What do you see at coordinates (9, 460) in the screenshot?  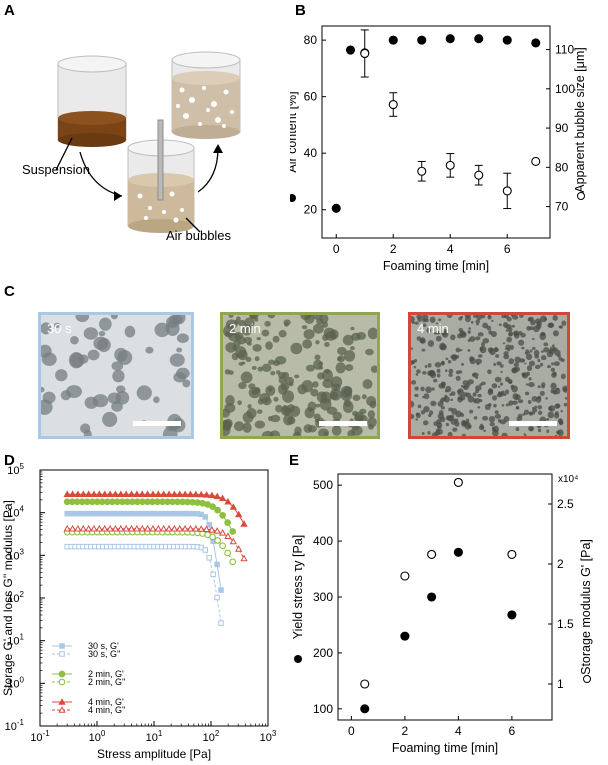 I see `panel-label-d: D` at bounding box center [9, 460].